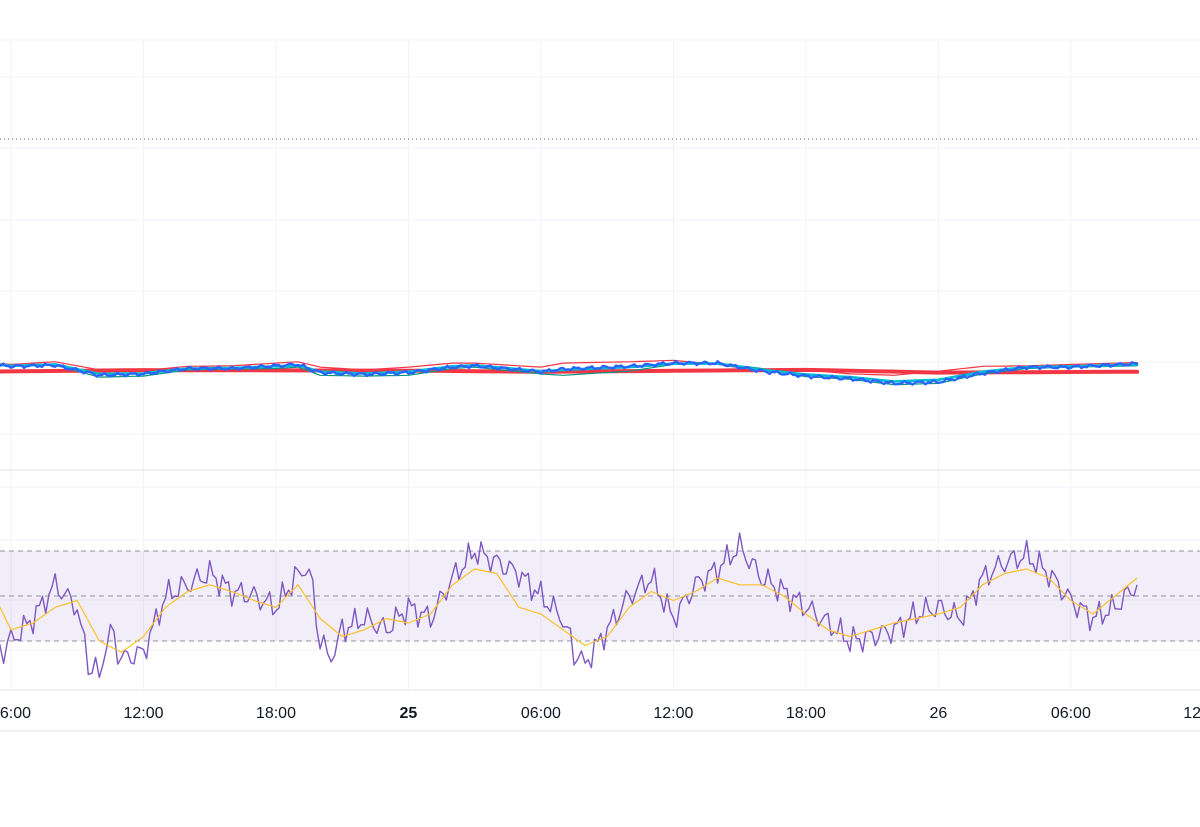 The height and width of the screenshot is (827, 1200). I want to click on time-axis-tick-label: 25, so click(409, 713).